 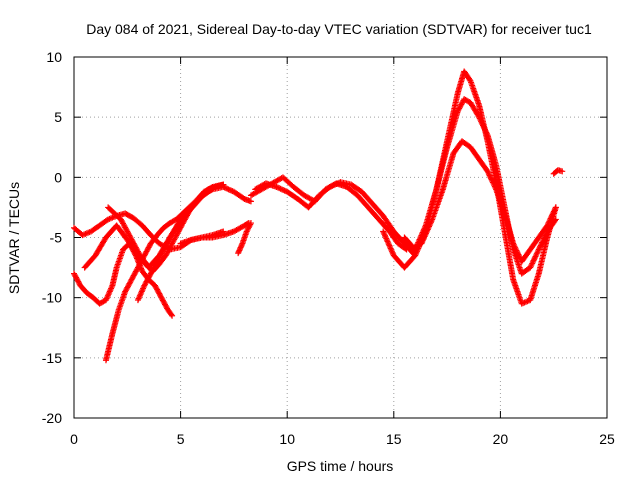 I want to click on x-tick-label: 25, so click(x=607, y=439).